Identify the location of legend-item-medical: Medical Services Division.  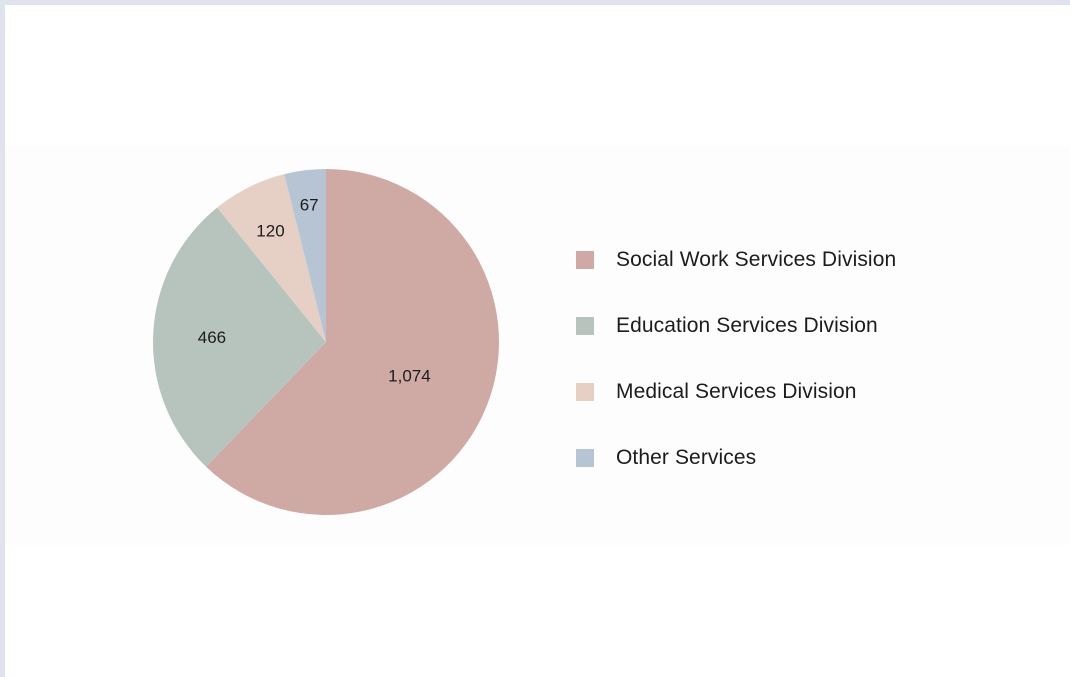
(786, 392).